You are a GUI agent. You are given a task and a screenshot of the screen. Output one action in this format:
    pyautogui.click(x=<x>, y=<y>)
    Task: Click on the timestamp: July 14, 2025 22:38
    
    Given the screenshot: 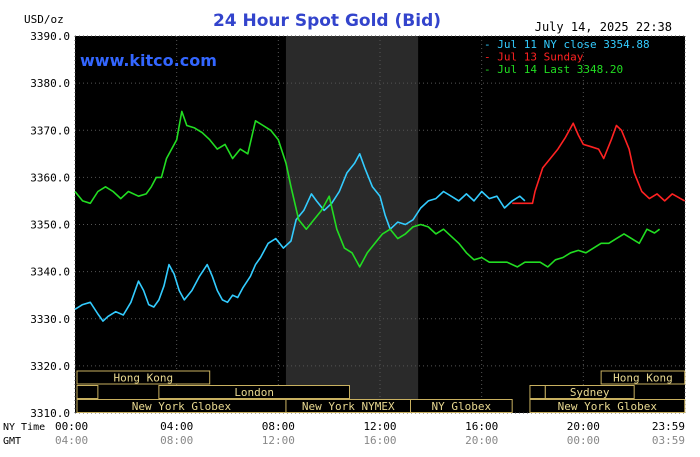 What is the action you would take?
    pyautogui.click(x=603, y=27)
    